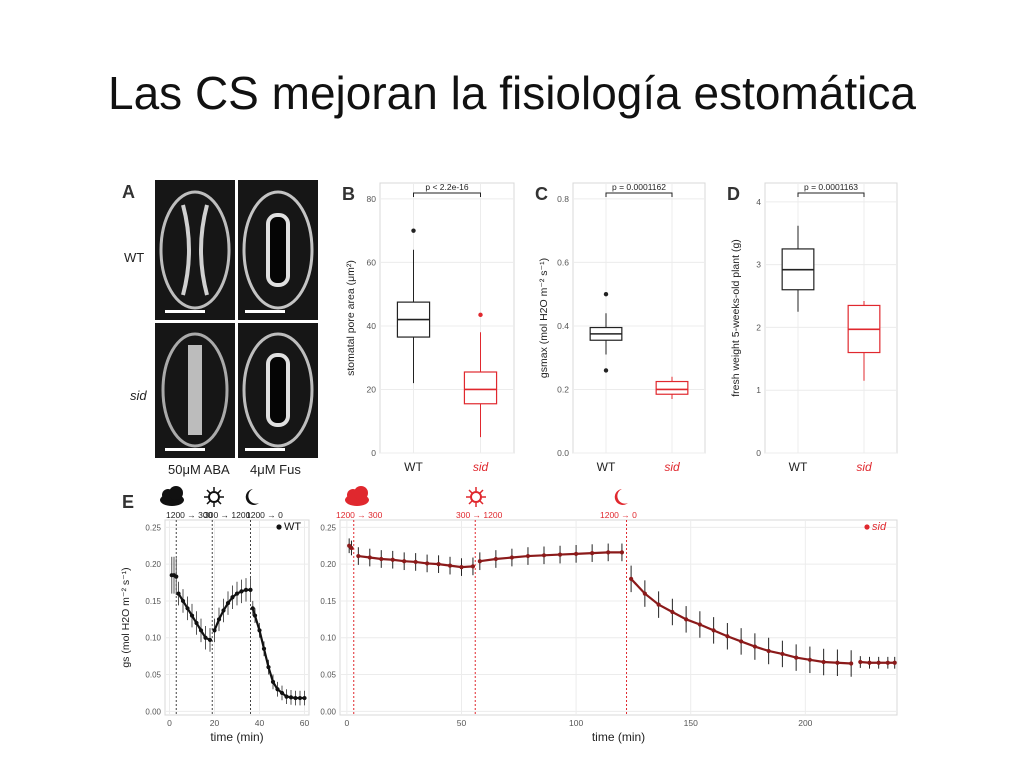 Image resolution: width=1024 pixels, height=768 pixels. What do you see at coordinates (347, 723) in the screenshot?
I see `x-tick-label: 0` at bounding box center [347, 723].